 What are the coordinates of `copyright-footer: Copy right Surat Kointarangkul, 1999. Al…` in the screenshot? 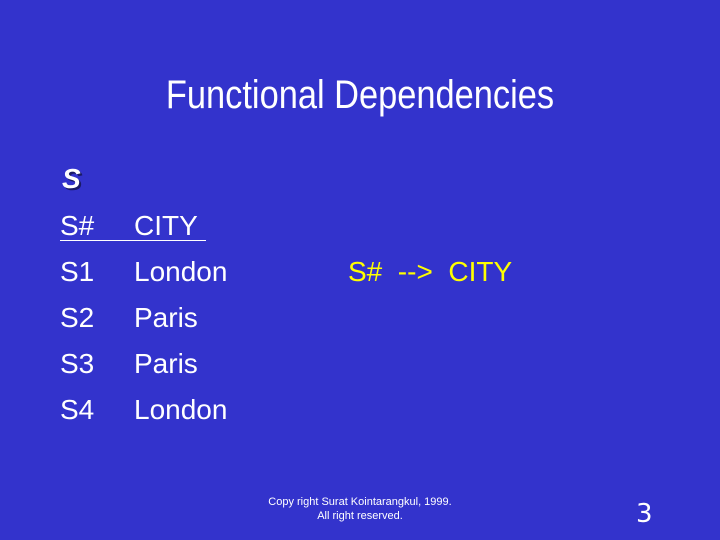 It's located at (360, 509).